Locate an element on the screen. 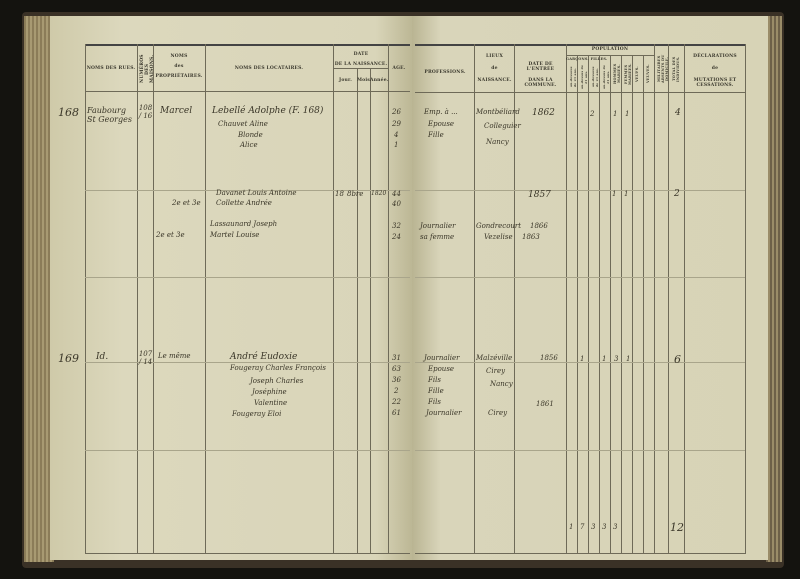 This screenshot has width=800, height=579. locataire: Joséphine is located at coordinates (269, 392).